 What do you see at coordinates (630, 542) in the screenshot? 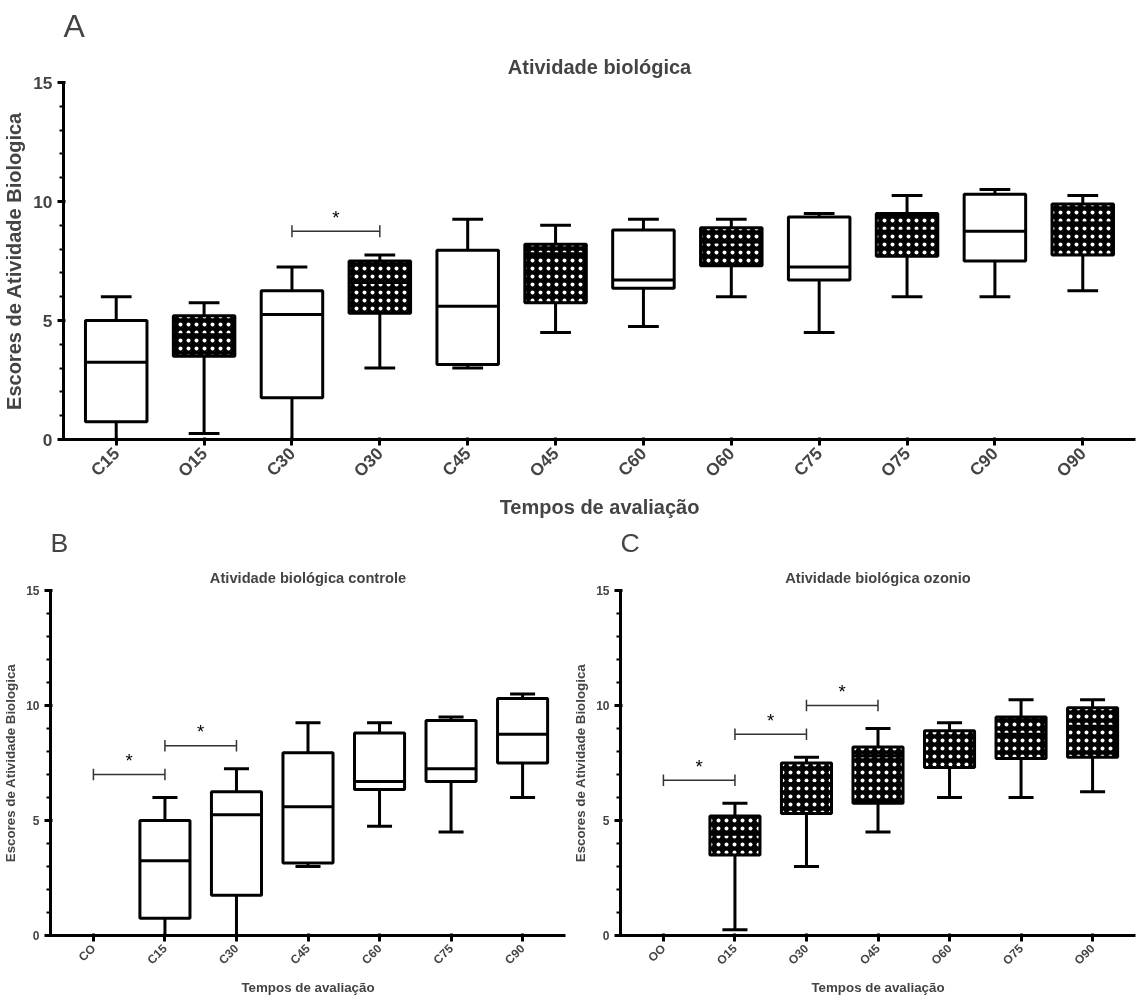
I see `text: C` at bounding box center [630, 542].